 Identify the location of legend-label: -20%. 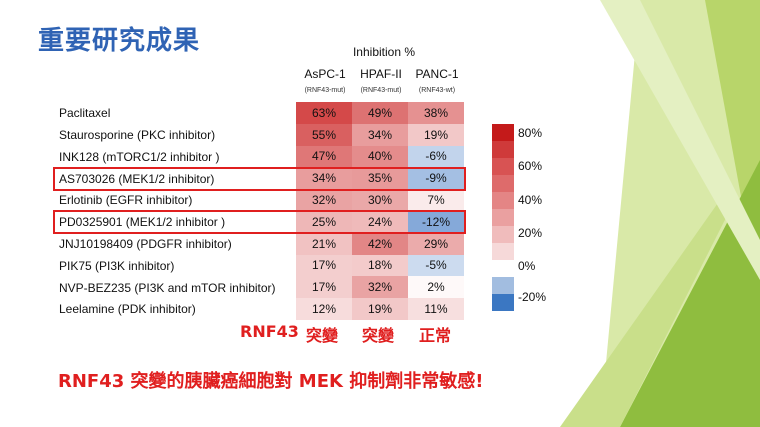
(532, 297).